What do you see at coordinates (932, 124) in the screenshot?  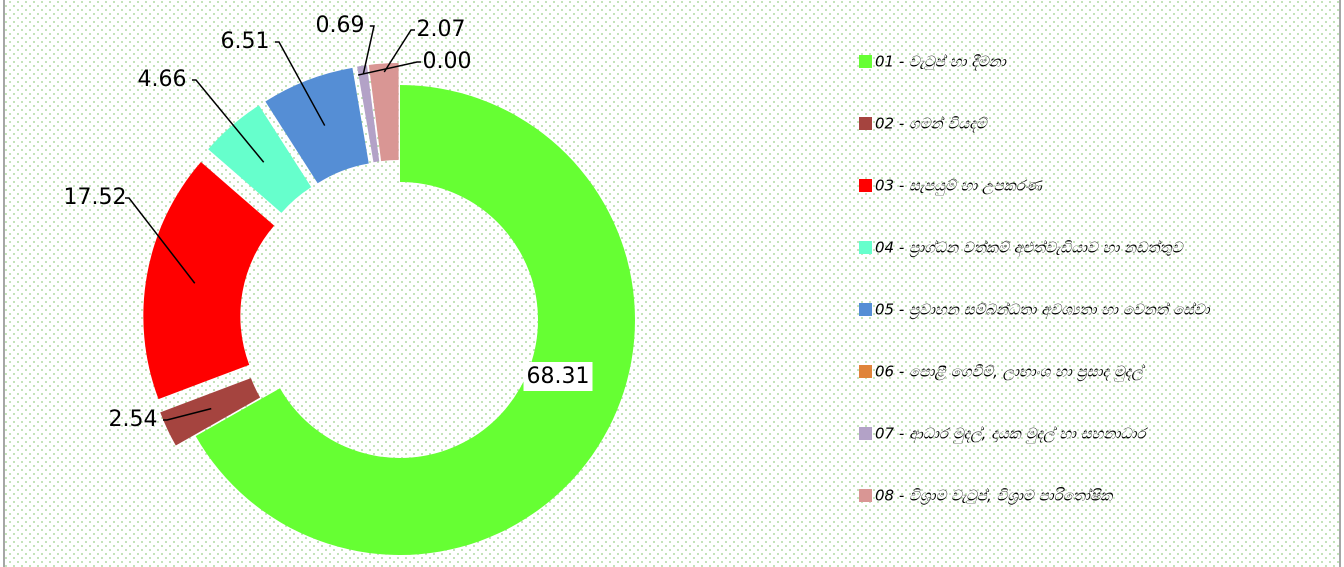 I see `legend-label: 02 - ගමන් වියදම්` at bounding box center [932, 124].